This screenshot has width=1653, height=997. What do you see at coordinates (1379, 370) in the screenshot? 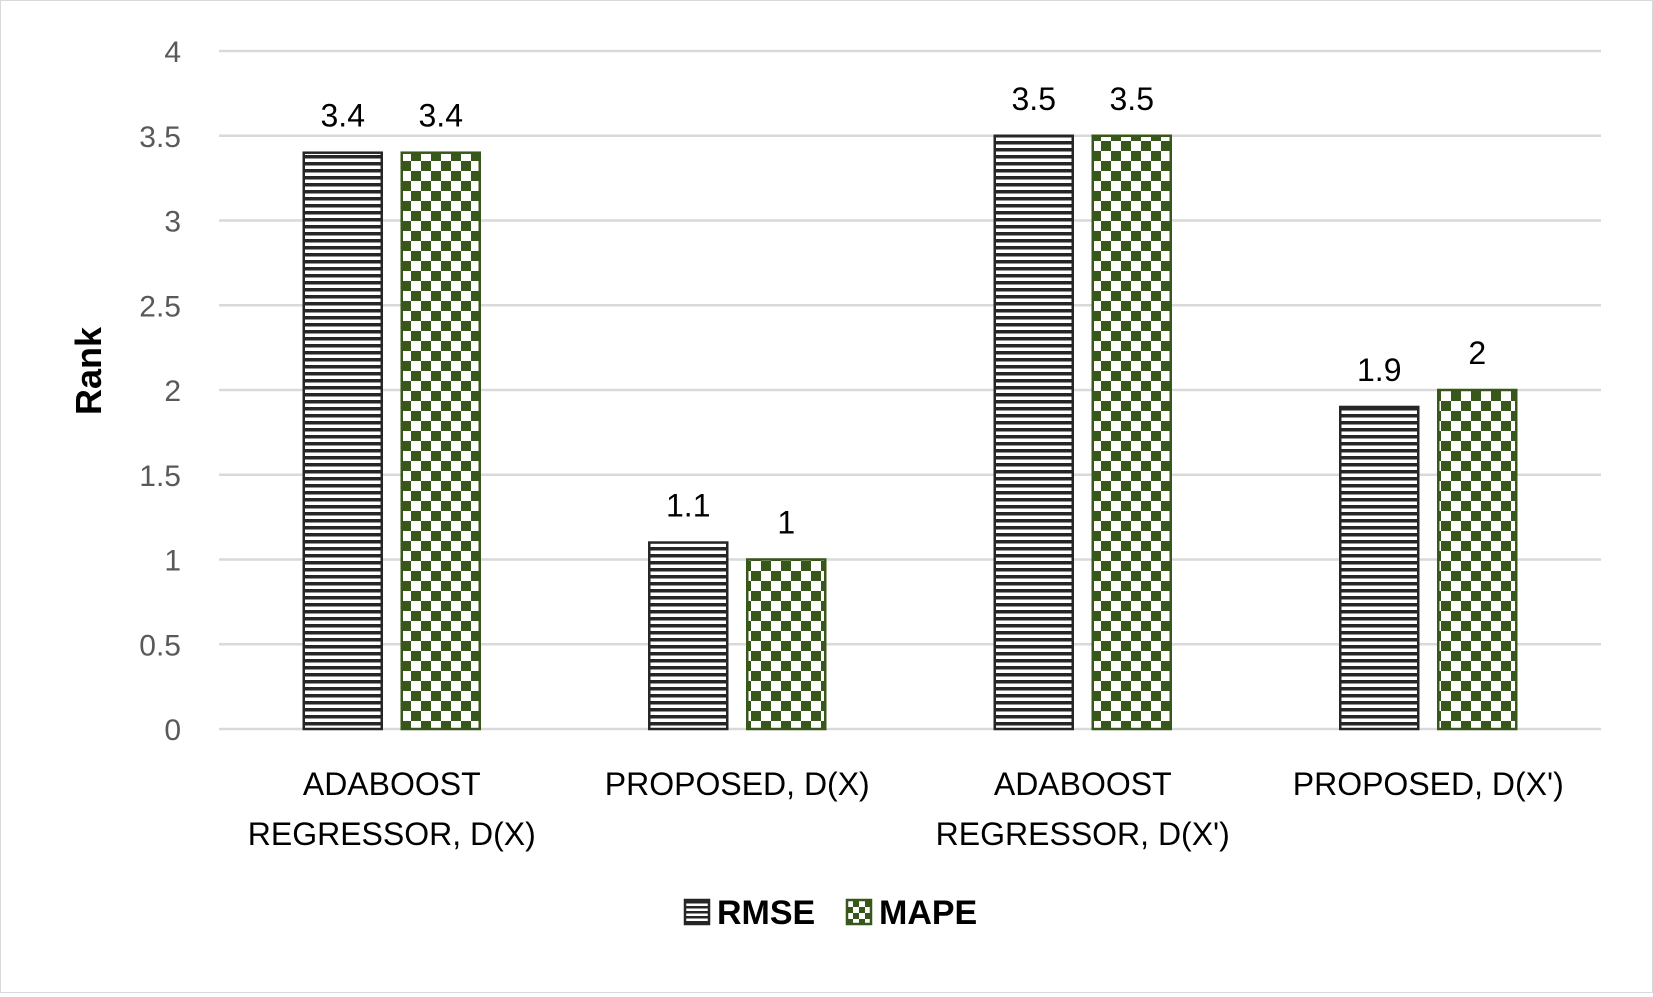
I see `data-label-rmse: 1.9` at bounding box center [1379, 370].